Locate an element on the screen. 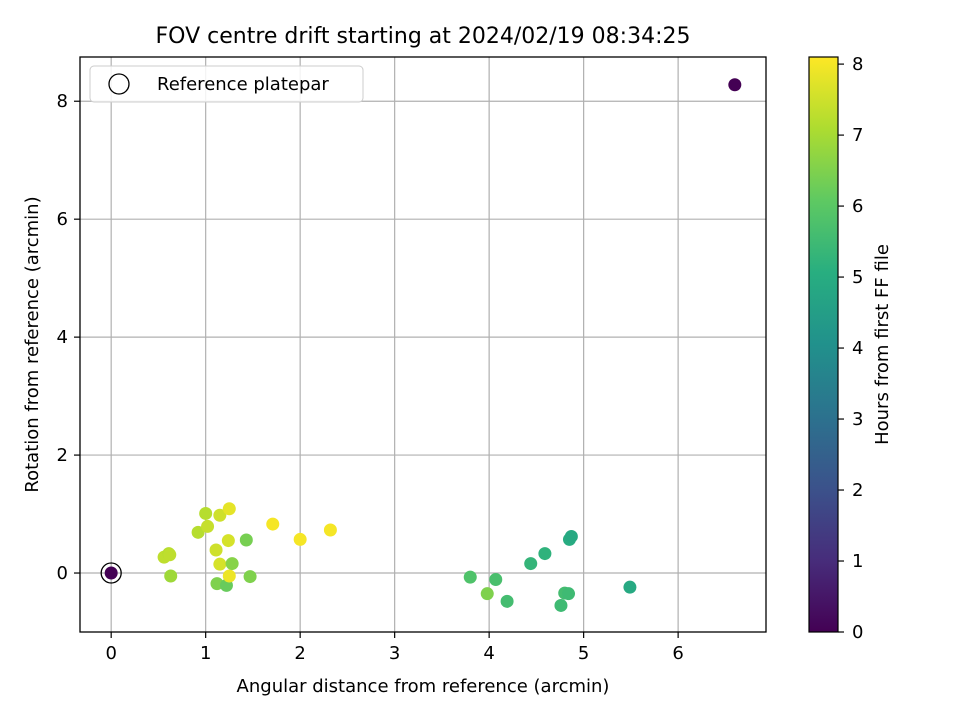 The width and height of the screenshot is (960, 720). y-axis-ticks: 0 2 4 6 8 is located at coordinates (68, 337).